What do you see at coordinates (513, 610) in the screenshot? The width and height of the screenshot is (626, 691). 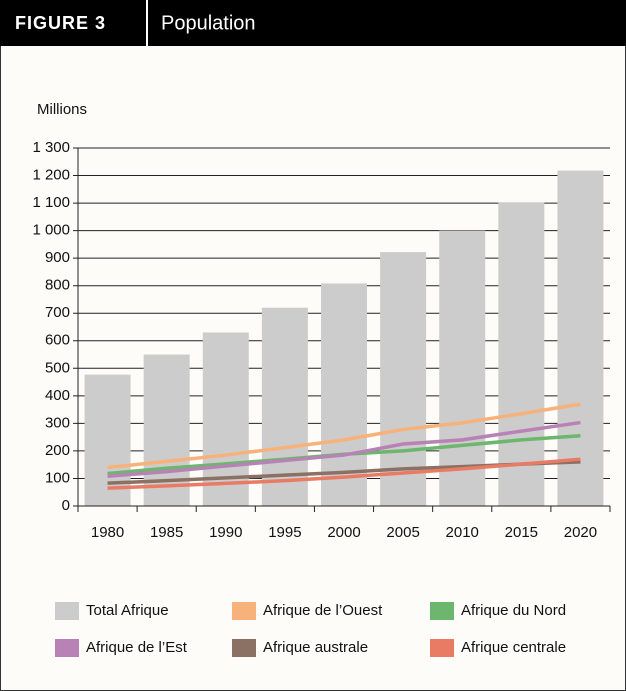 I see `legend-label: Afrique du Nord` at bounding box center [513, 610].